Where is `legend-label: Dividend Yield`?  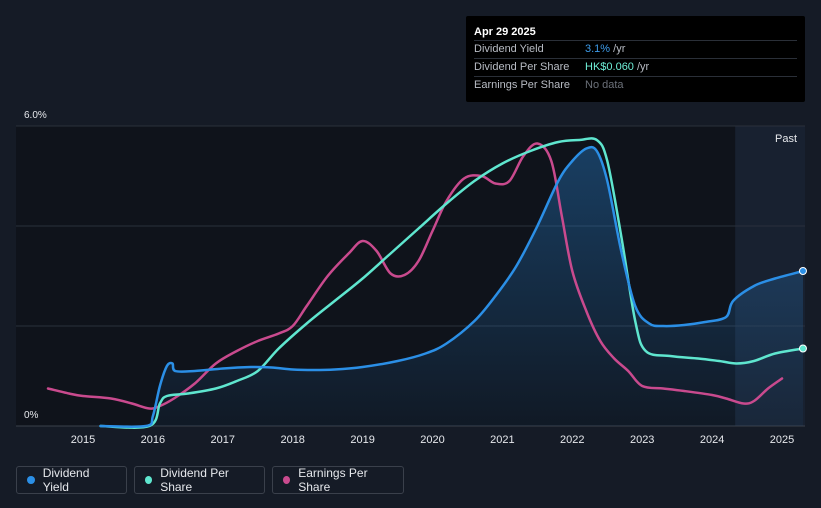 legend-label: Dividend Yield is located at coordinates (66, 480).